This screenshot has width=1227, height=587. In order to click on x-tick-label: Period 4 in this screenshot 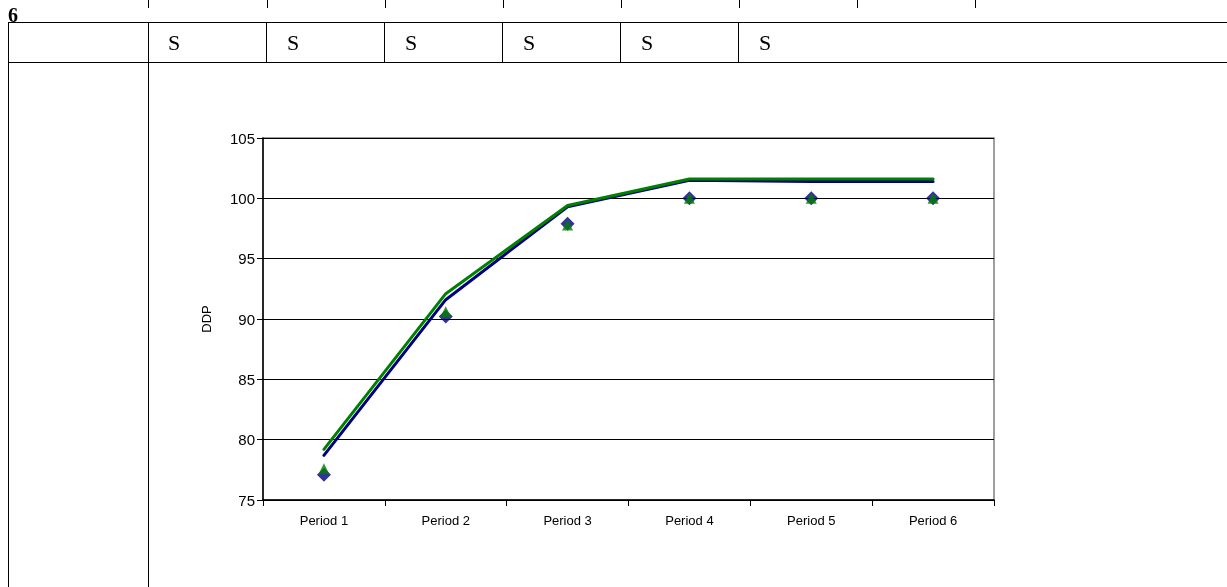, I will do `click(689, 520)`.